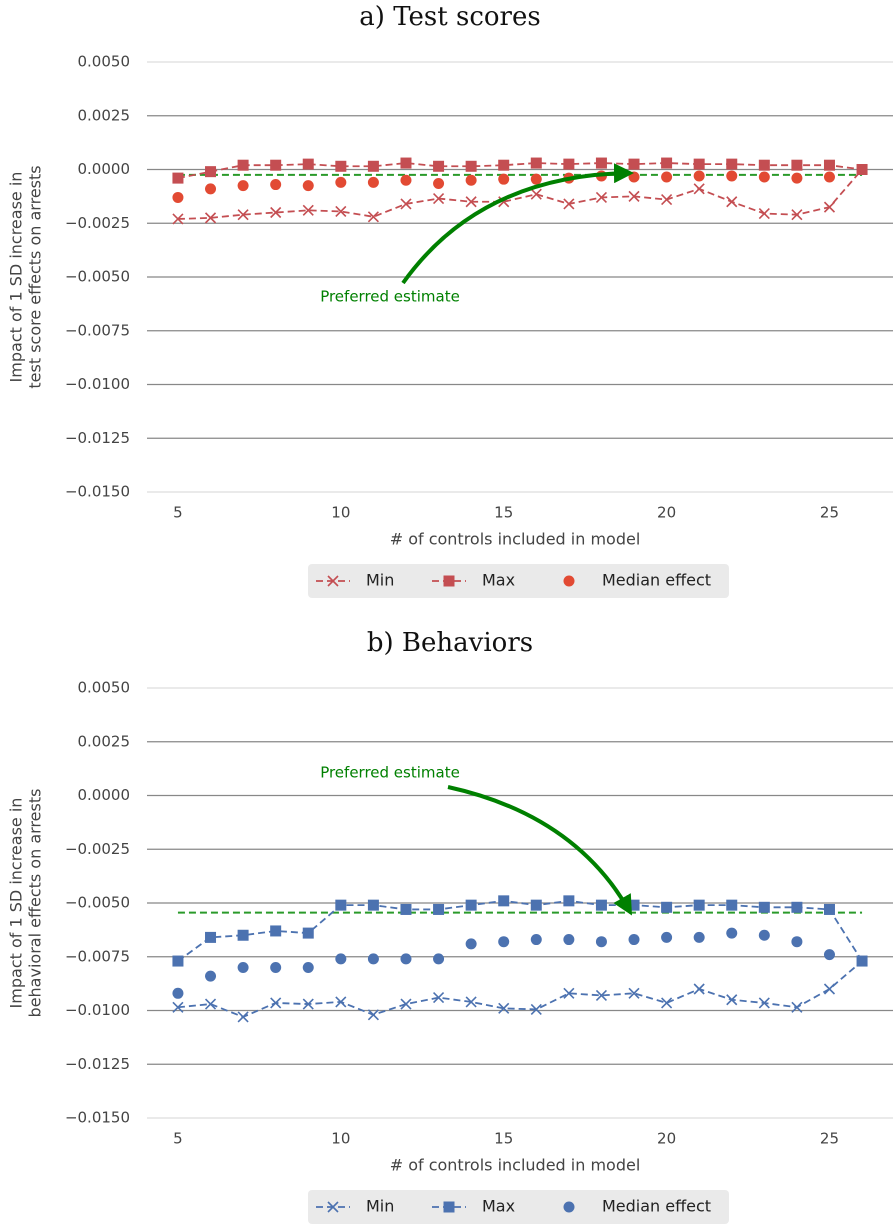  What do you see at coordinates (35, 903) in the screenshot?
I see `y-axis-label: behavioral effects on arrests` at bounding box center [35, 903].